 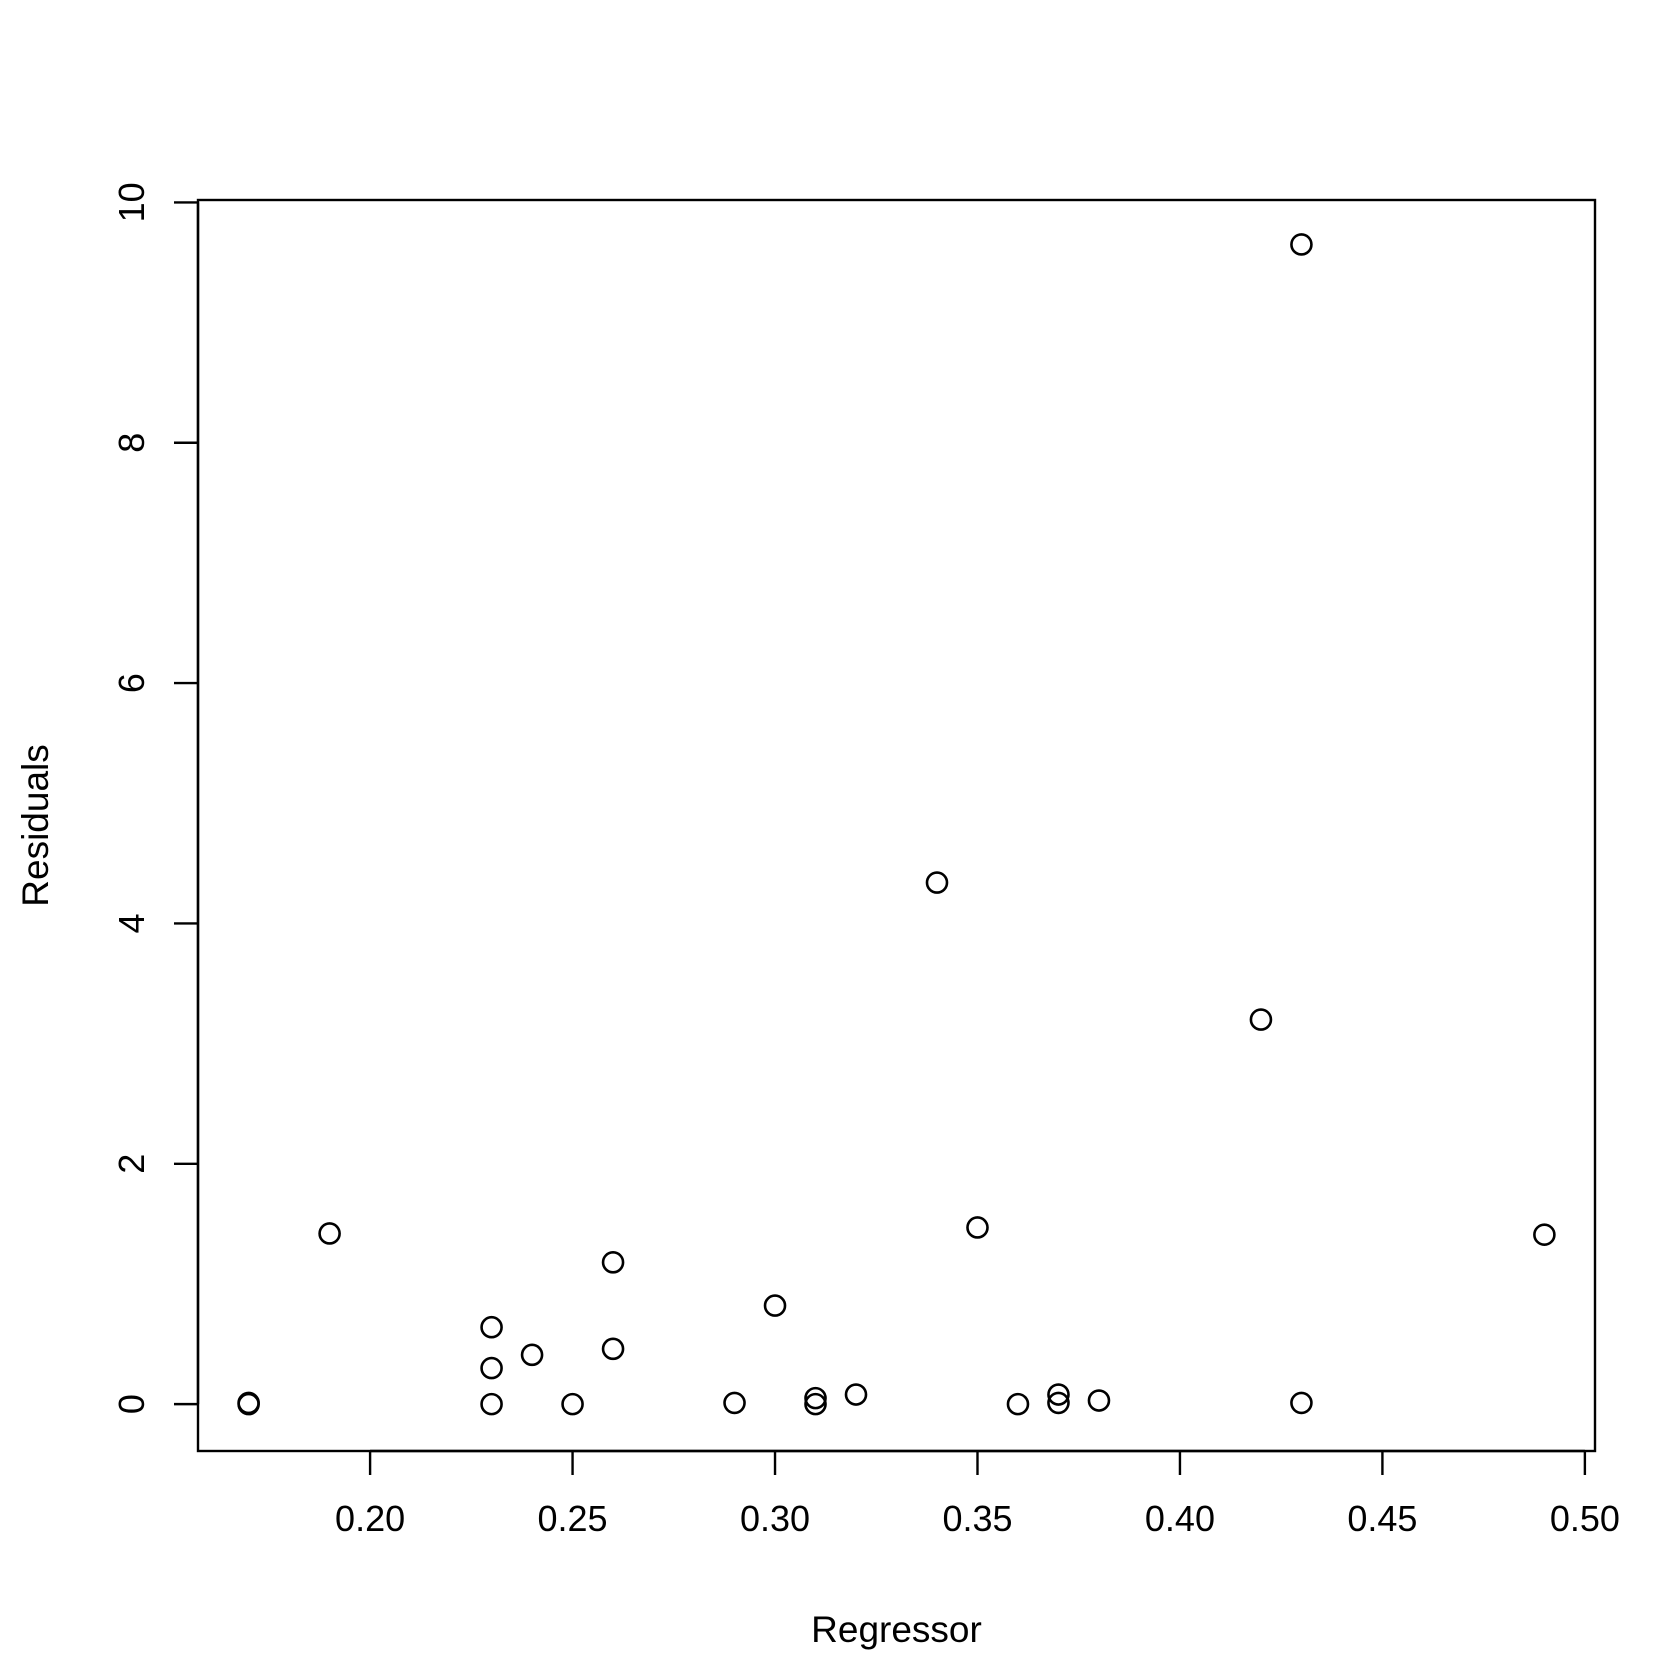 I want to click on y-axis-title: Residuals, so click(x=35, y=825).